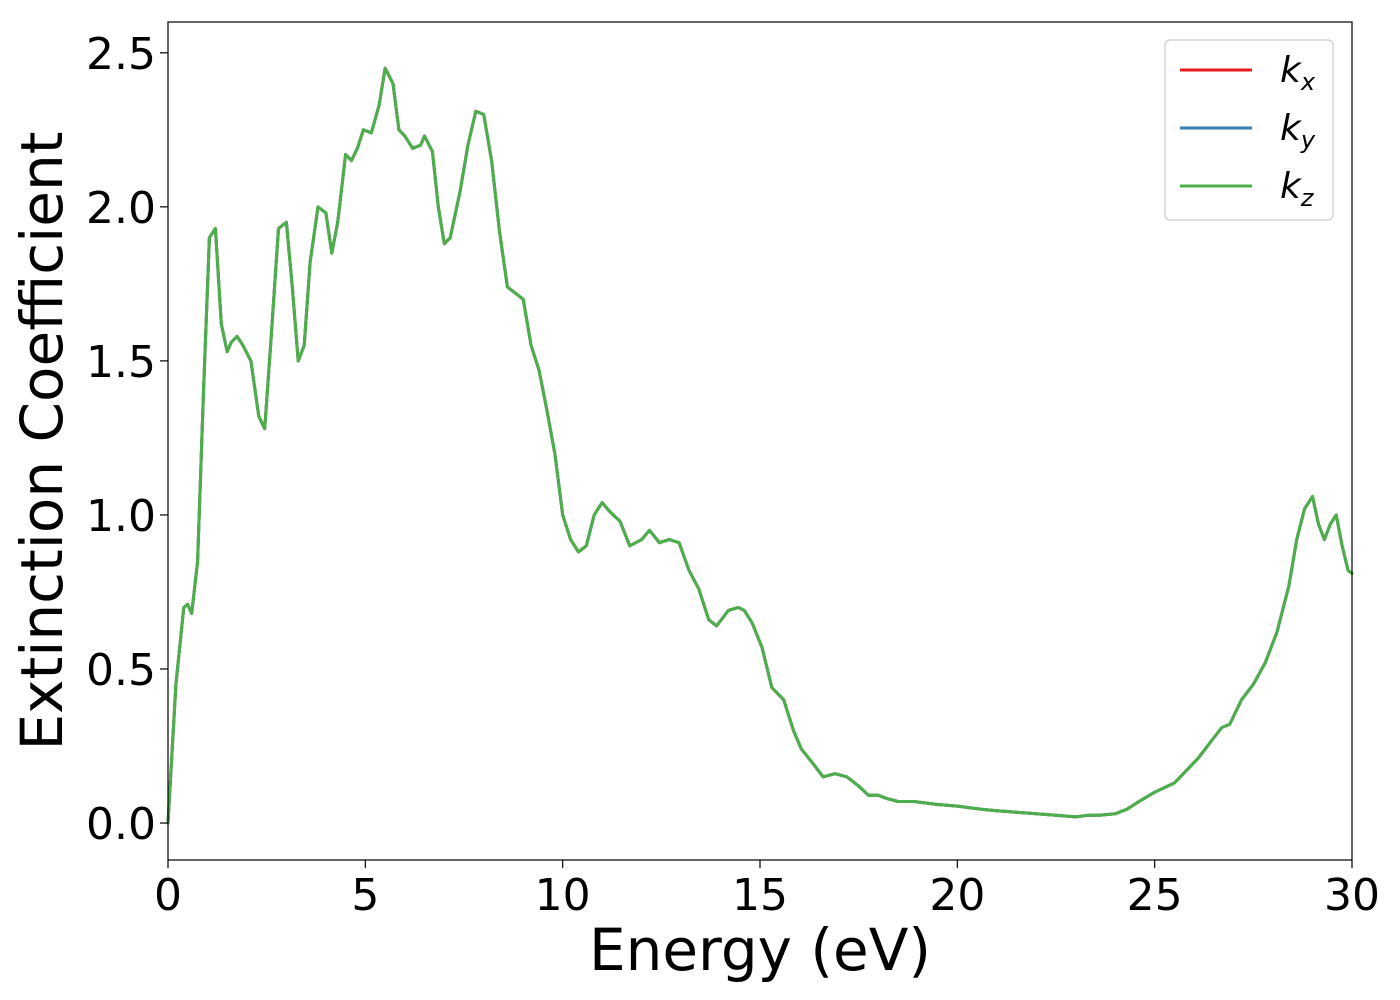 The image size is (1400, 1000). Describe the element at coordinates (365, 895) in the screenshot. I see `x-tick-label: 5` at that location.